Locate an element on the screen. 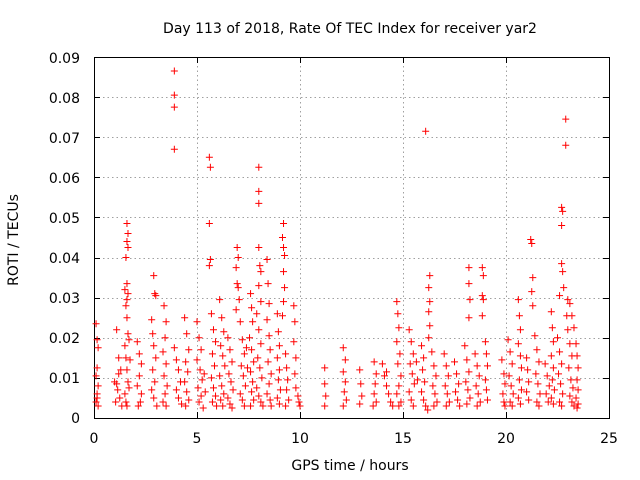  y-tick-label: 0 is located at coordinates (75, 419).